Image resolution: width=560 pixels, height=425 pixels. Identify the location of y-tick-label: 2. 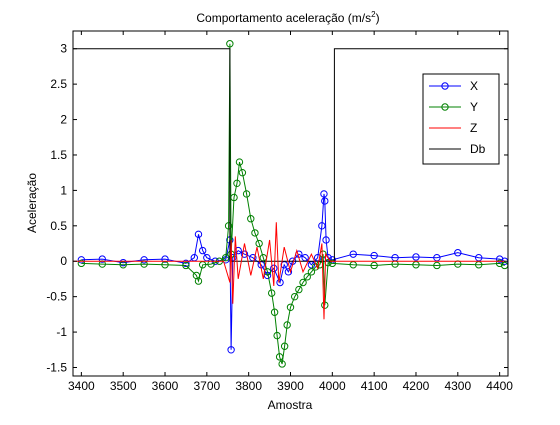
(63, 120).